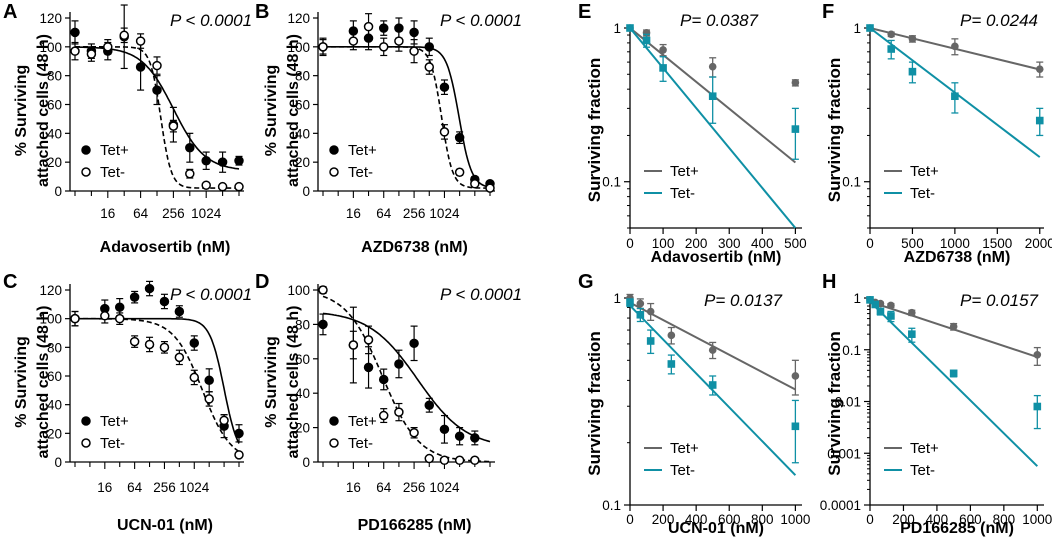 This screenshot has width=1052, height=540. Describe the element at coordinates (716, 257) in the screenshot. I see `x-axis-label: Adavosertib (nM)` at that location.